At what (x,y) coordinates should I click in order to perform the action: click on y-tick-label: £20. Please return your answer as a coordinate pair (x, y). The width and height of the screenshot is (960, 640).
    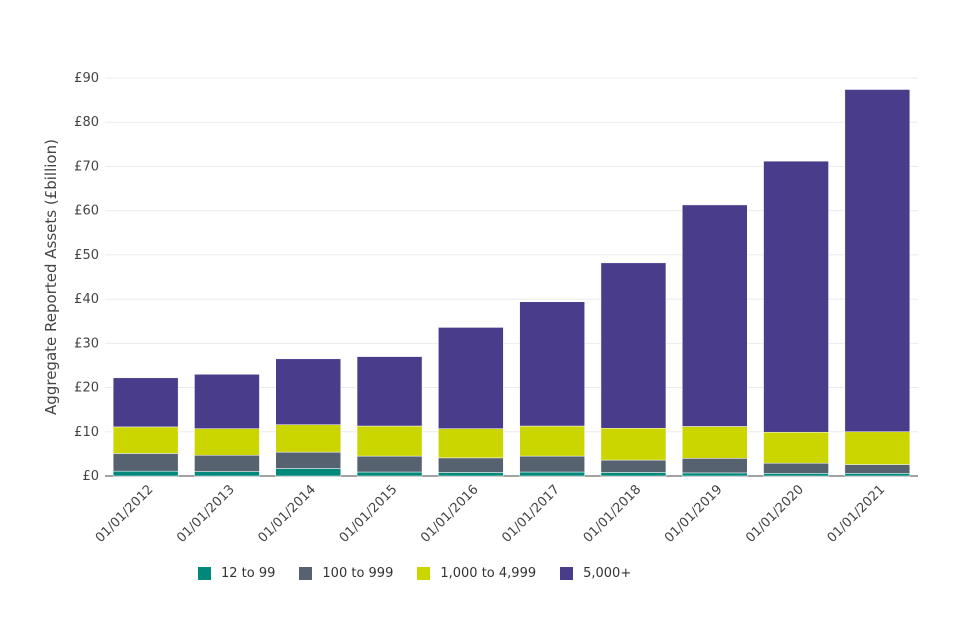
    Looking at the image, I should click on (86, 388).